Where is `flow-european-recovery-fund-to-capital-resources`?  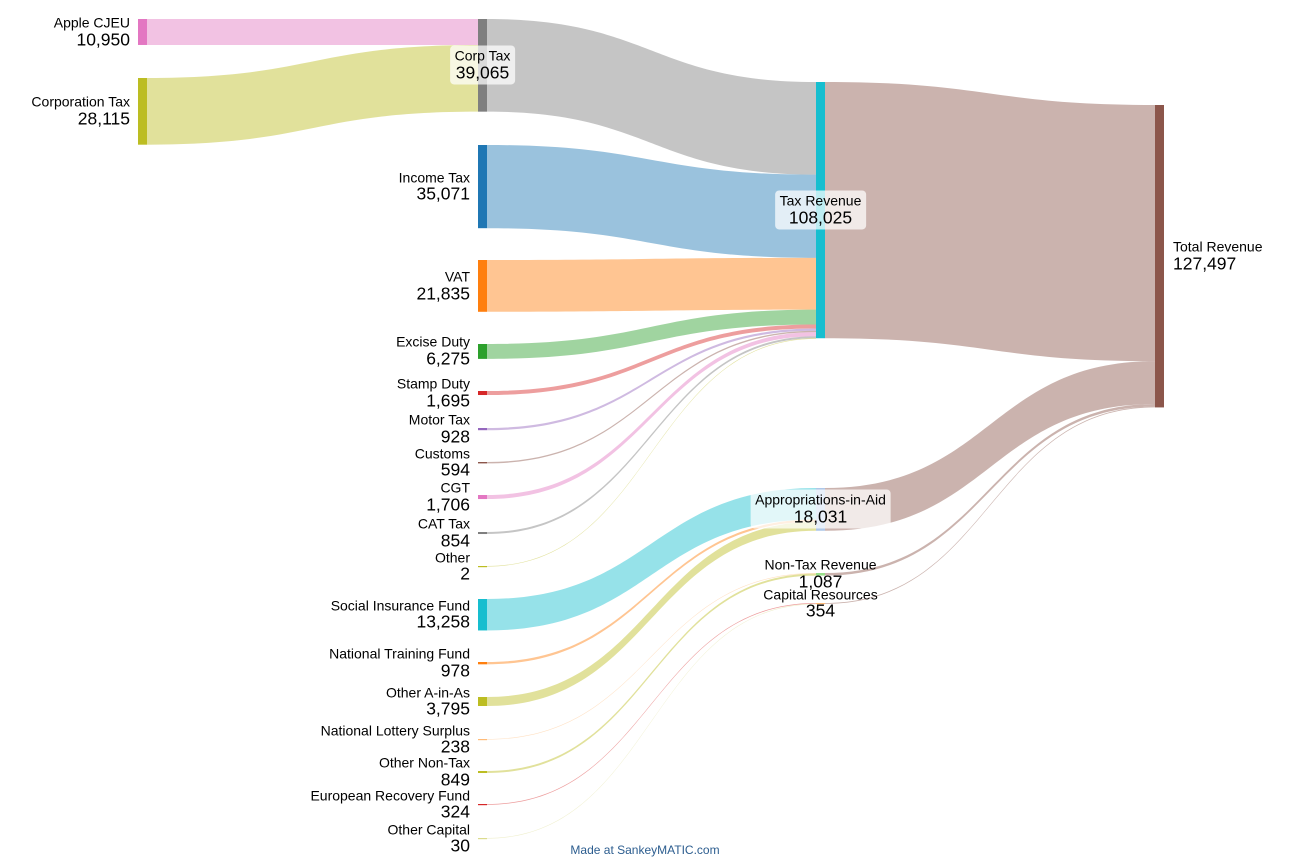
flow-european-recovery-fund-to-capital-resources is located at coordinates (651, 704).